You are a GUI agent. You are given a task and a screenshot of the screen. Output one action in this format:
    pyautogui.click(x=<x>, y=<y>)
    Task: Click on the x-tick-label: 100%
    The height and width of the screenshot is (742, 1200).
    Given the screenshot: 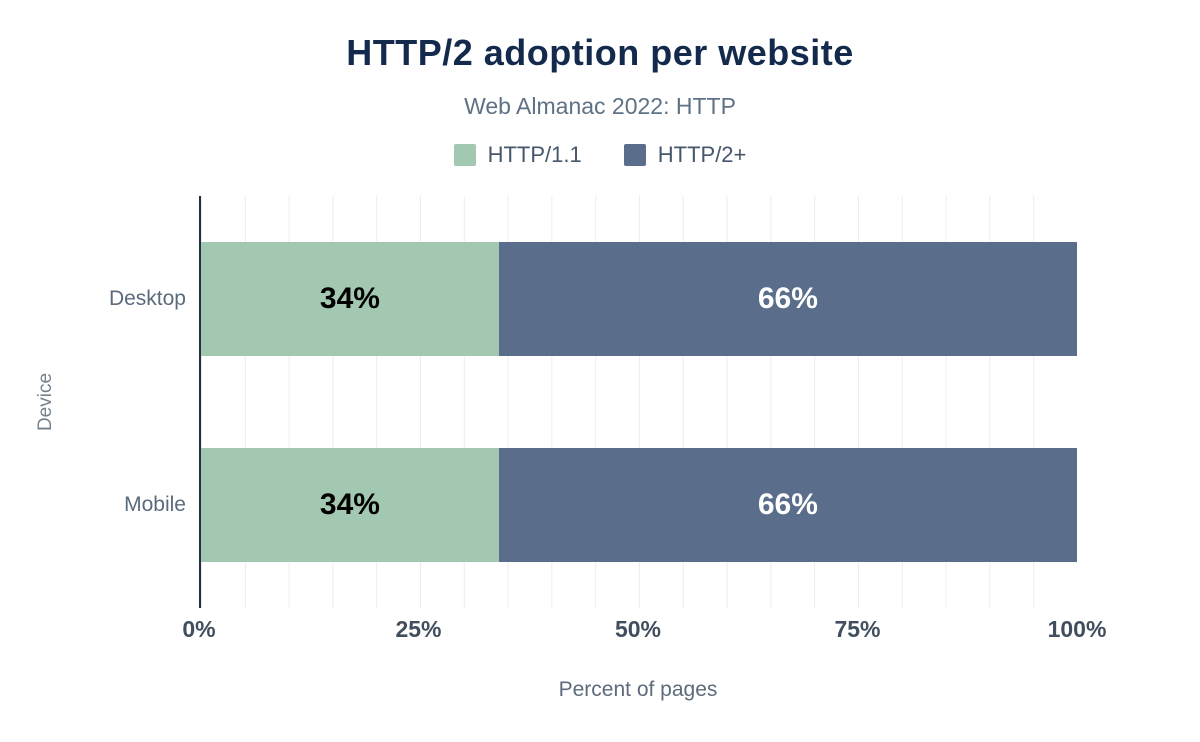 What is the action you would take?
    pyautogui.click(x=1077, y=629)
    